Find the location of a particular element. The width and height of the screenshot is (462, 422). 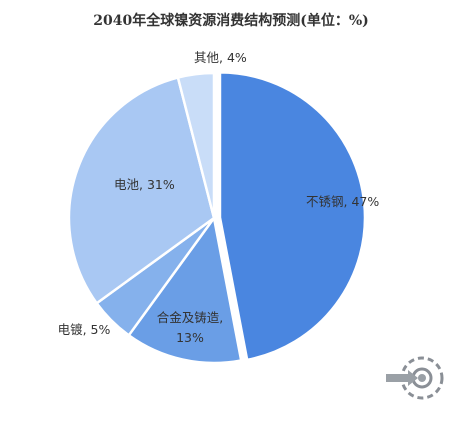

slice-label-0: 不锈钢, 47% is located at coordinates (342, 201).